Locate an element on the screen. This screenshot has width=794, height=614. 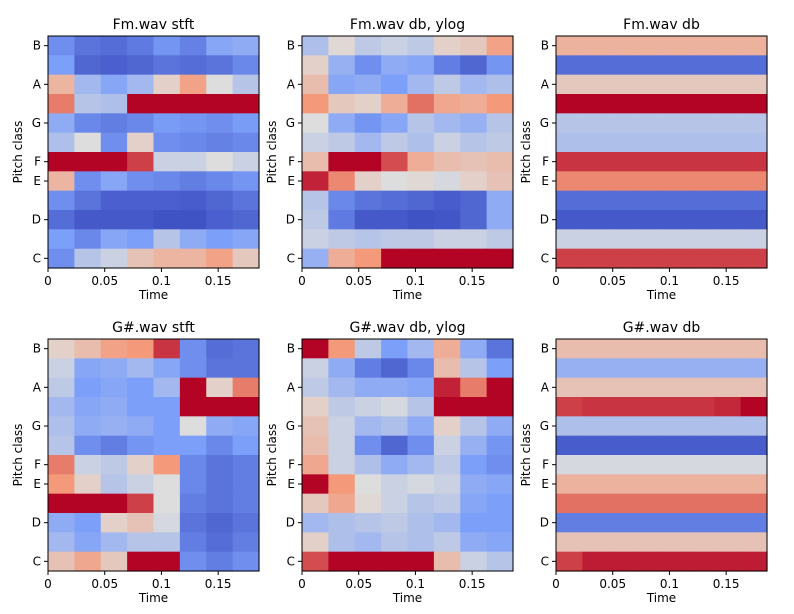
x-tick-label: 0.05 is located at coordinates (104, 584).